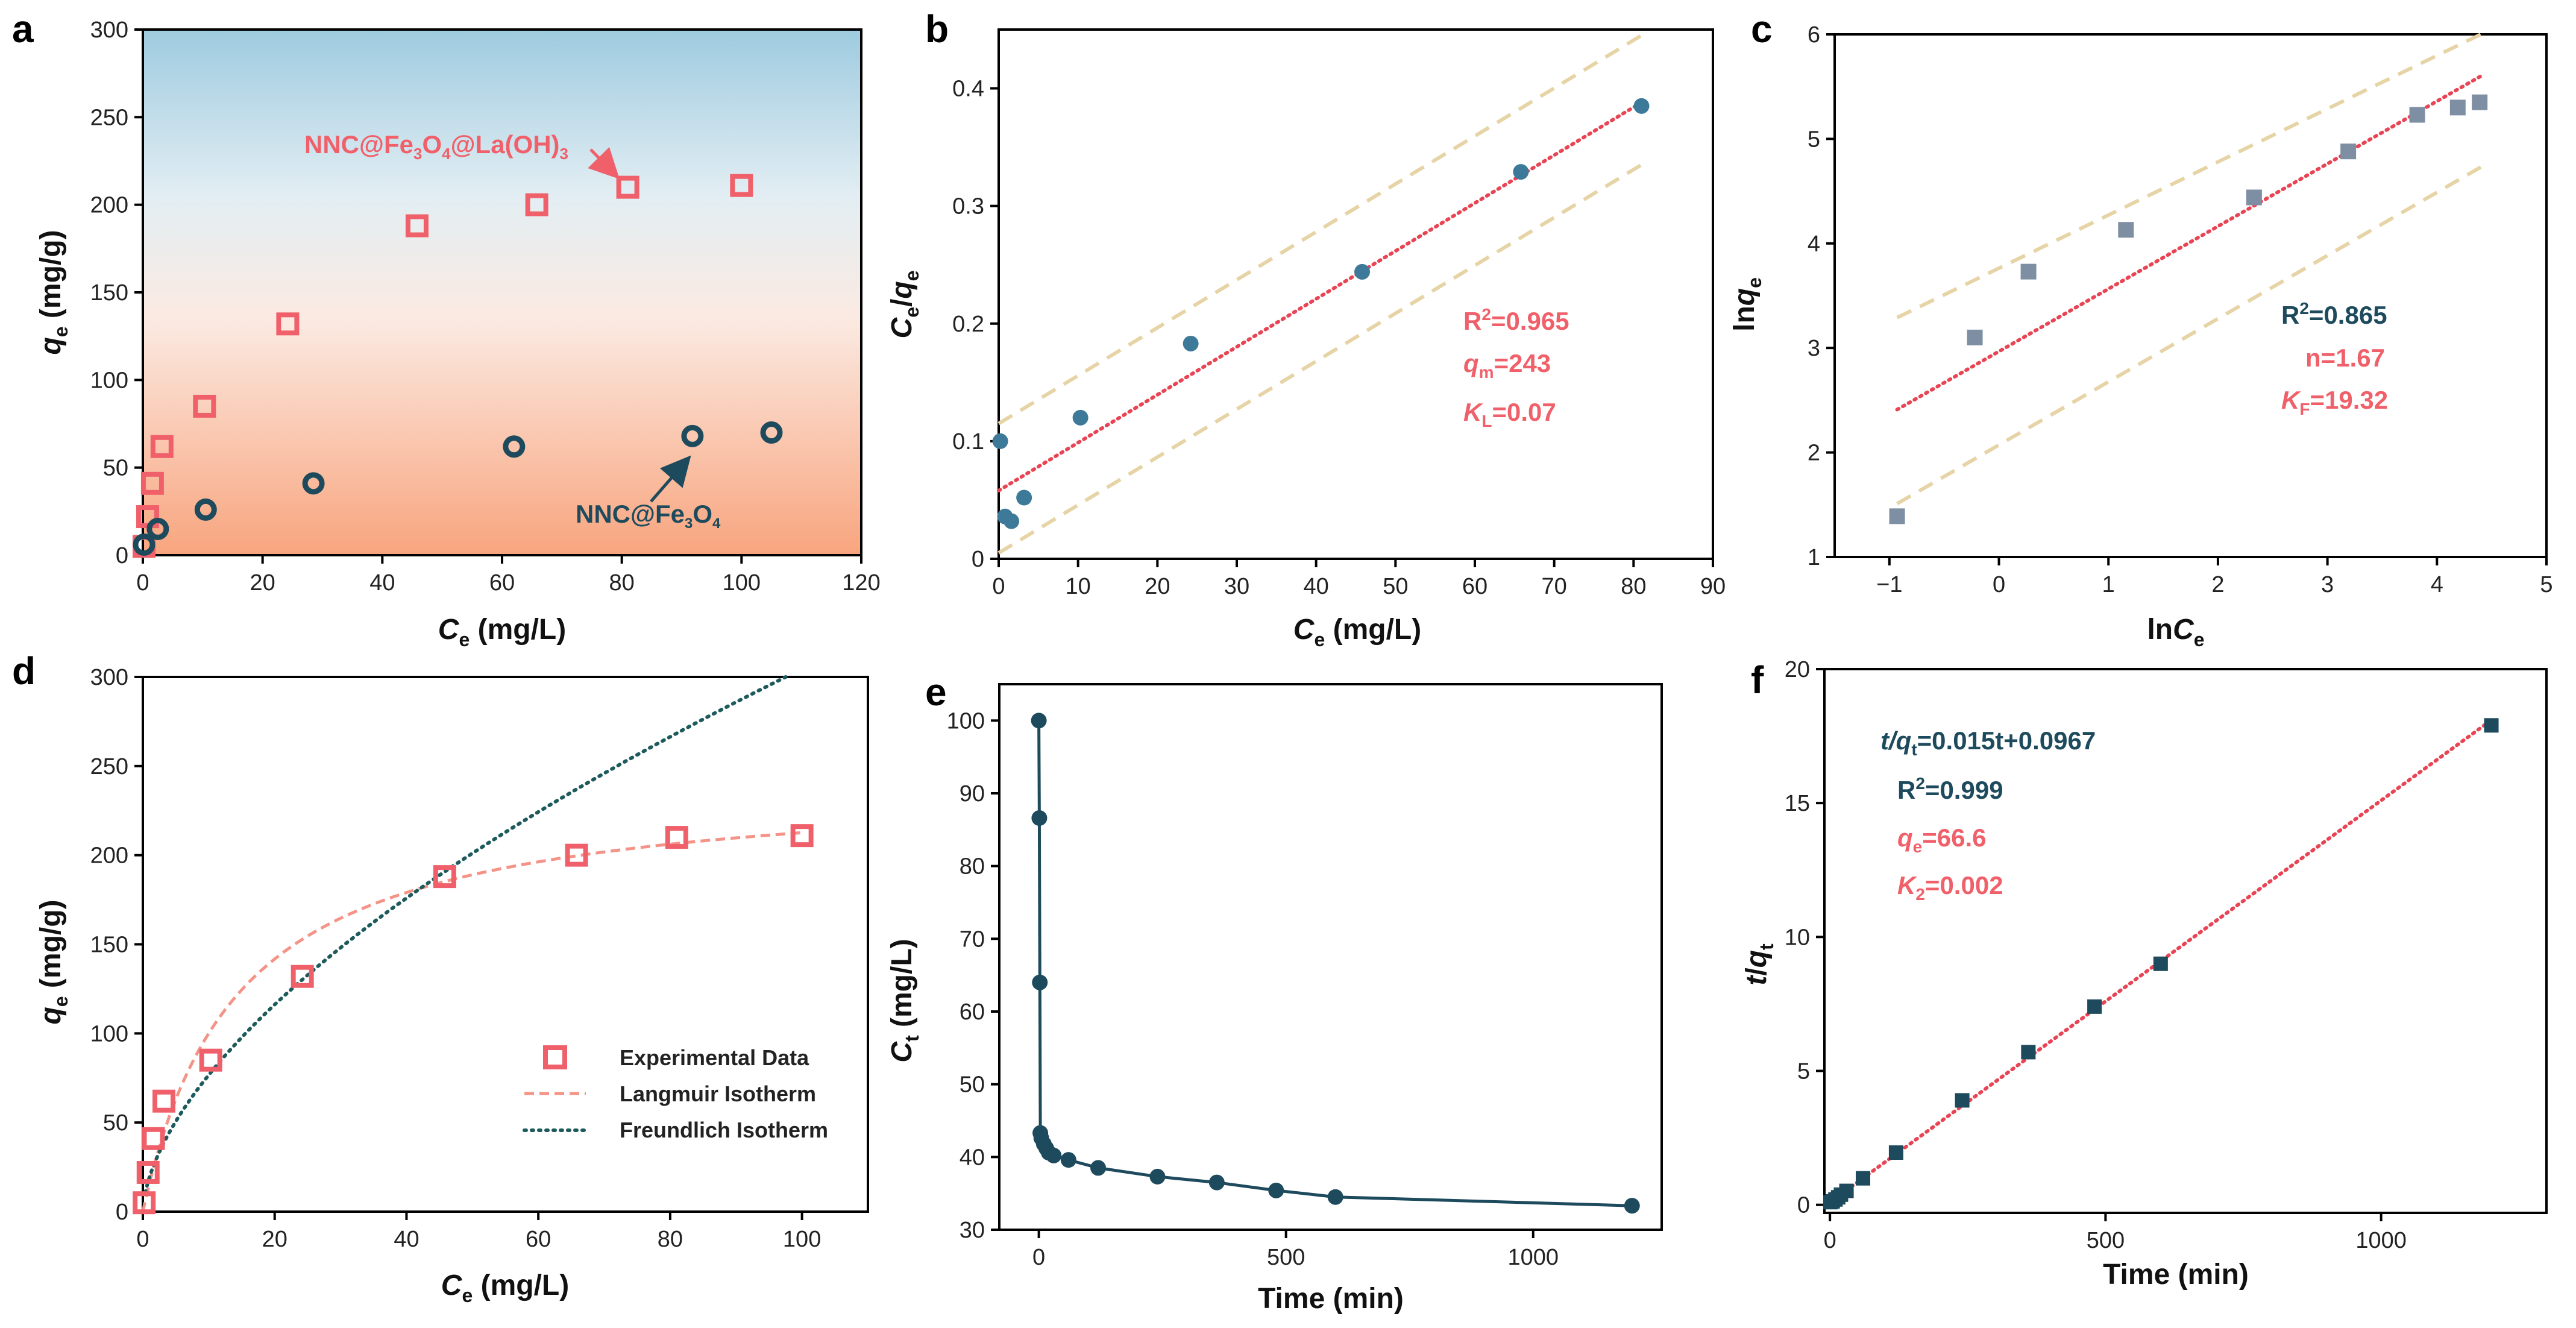 The width and height of the screenshot is (2576, 1328). What do you see at coordinates (968, 207) in the screenshot?
I see `y-tick-label: 0.3` at bounding box center [968, 207].